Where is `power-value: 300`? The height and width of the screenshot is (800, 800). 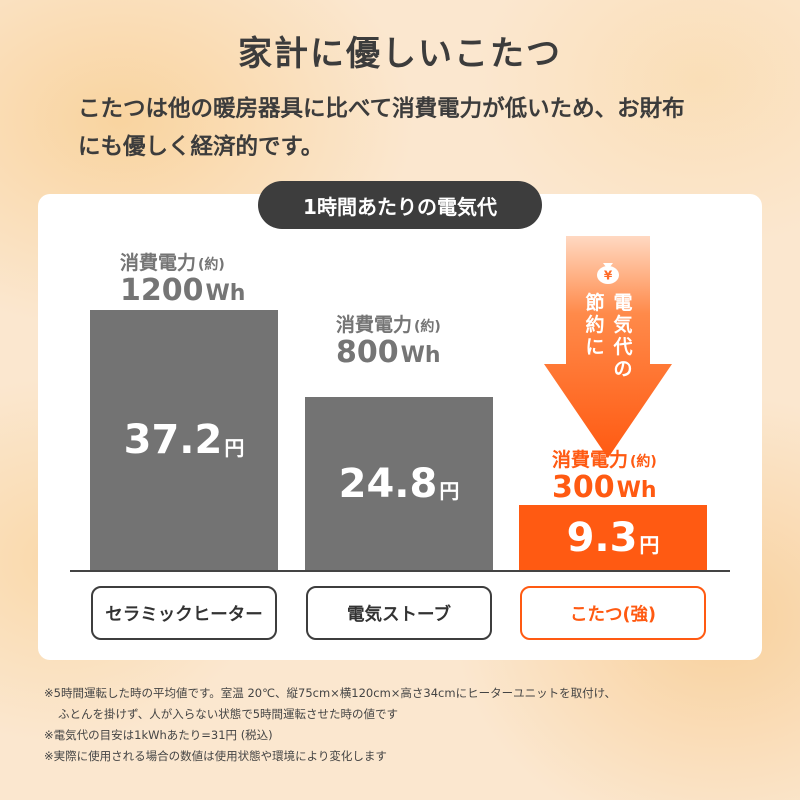
power-value: 300 is located at coordinates (583, 487).